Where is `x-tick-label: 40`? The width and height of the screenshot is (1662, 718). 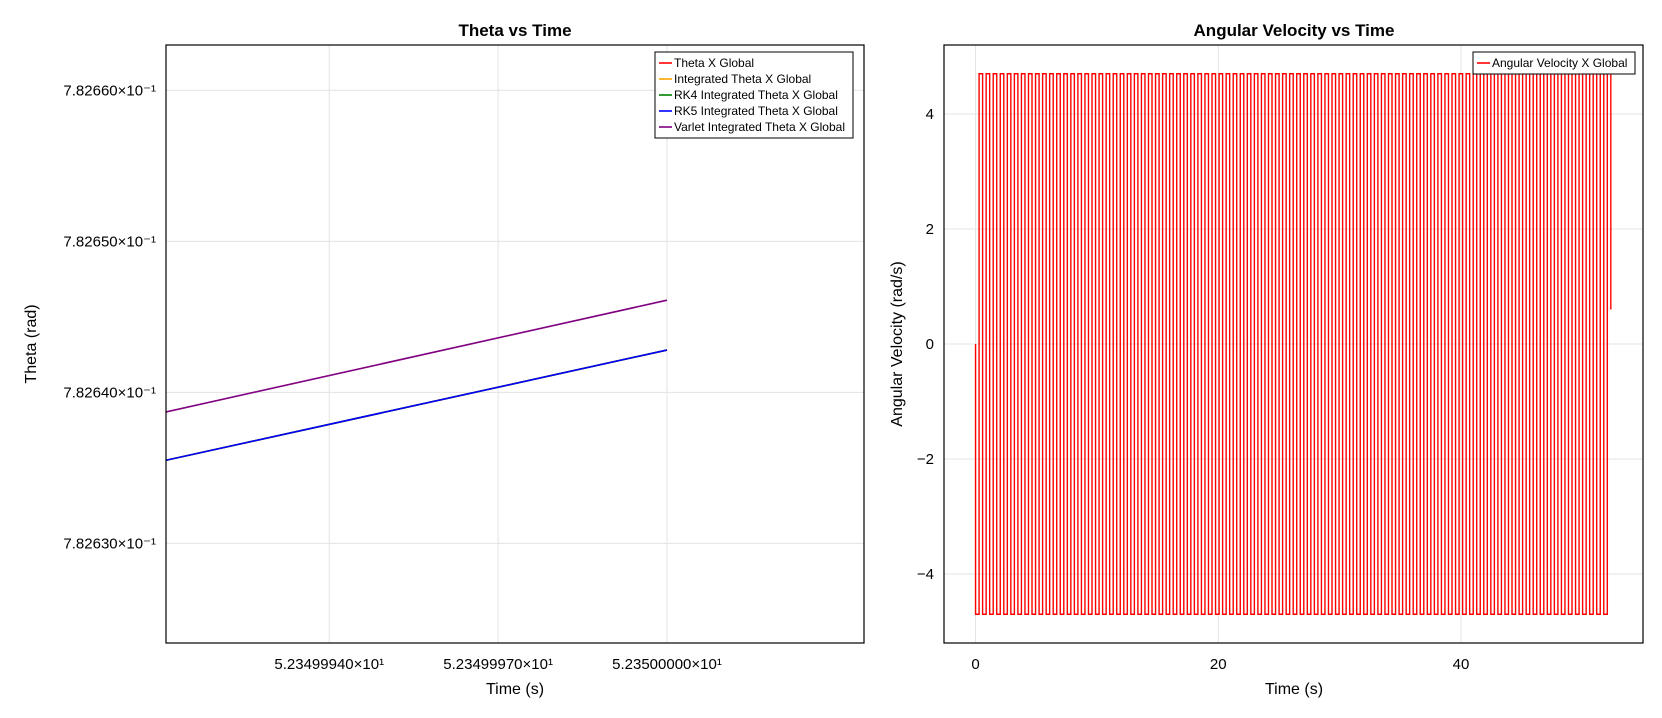
x-tick-label: 40 is located at coordinates (1461, 664).